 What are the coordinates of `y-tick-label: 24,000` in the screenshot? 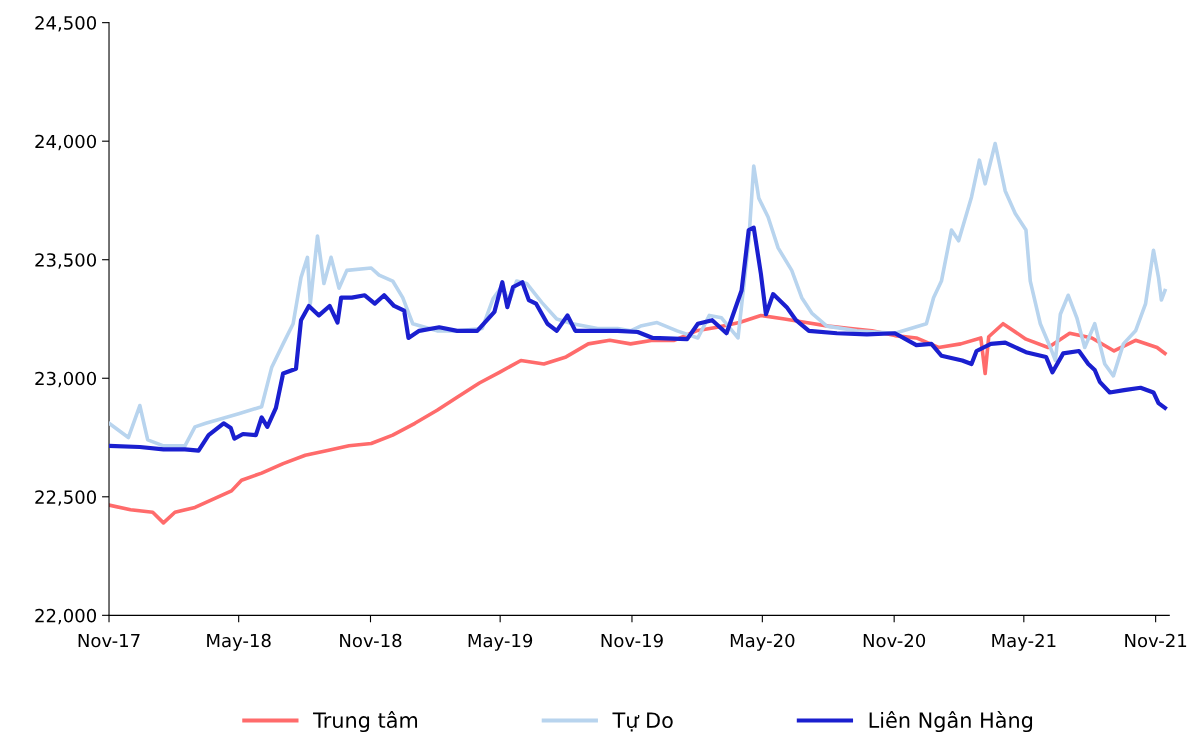 It's located at (66, 142).